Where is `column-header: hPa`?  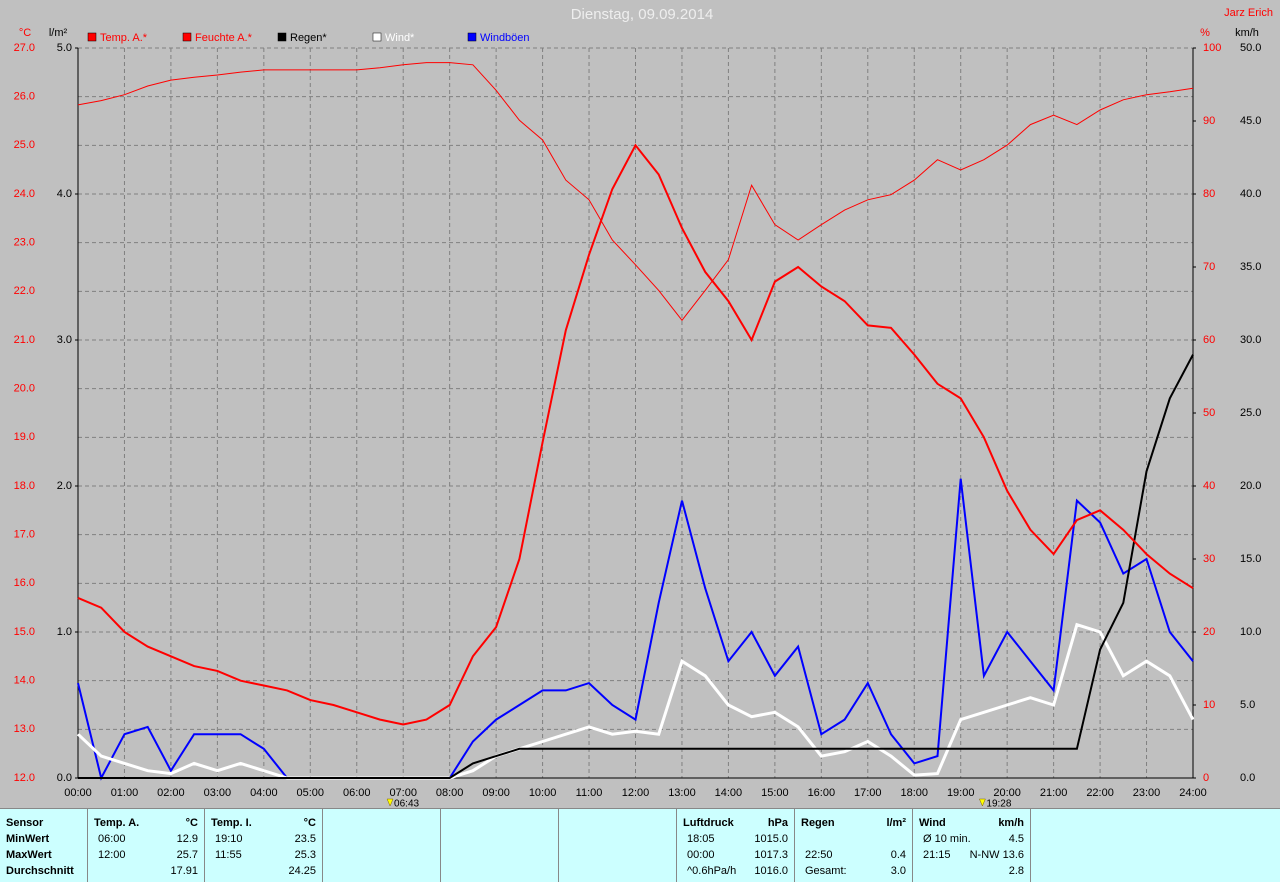
column-header: hPa is located at coordinates (777, 823).